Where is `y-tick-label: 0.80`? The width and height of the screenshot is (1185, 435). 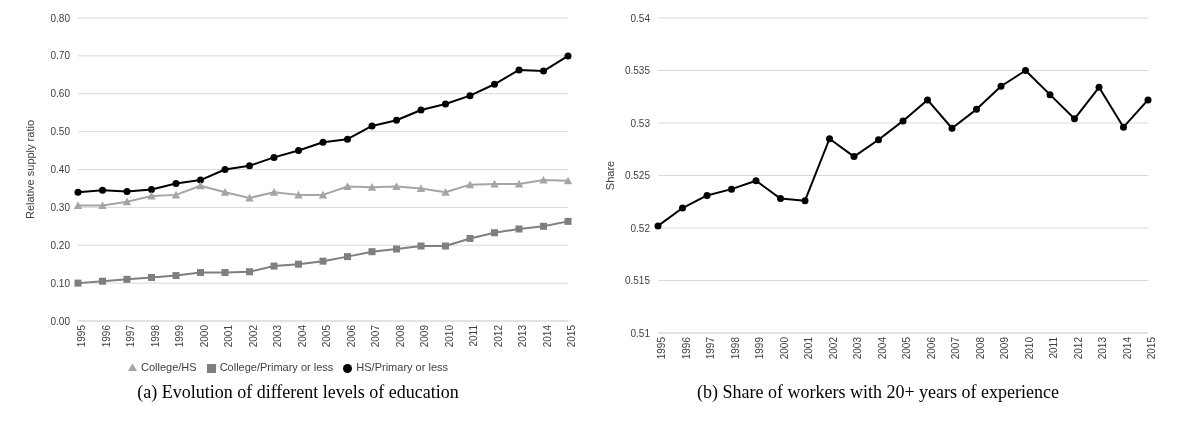 y-tick-label: 0.80 is located at coordinates (60, 18).